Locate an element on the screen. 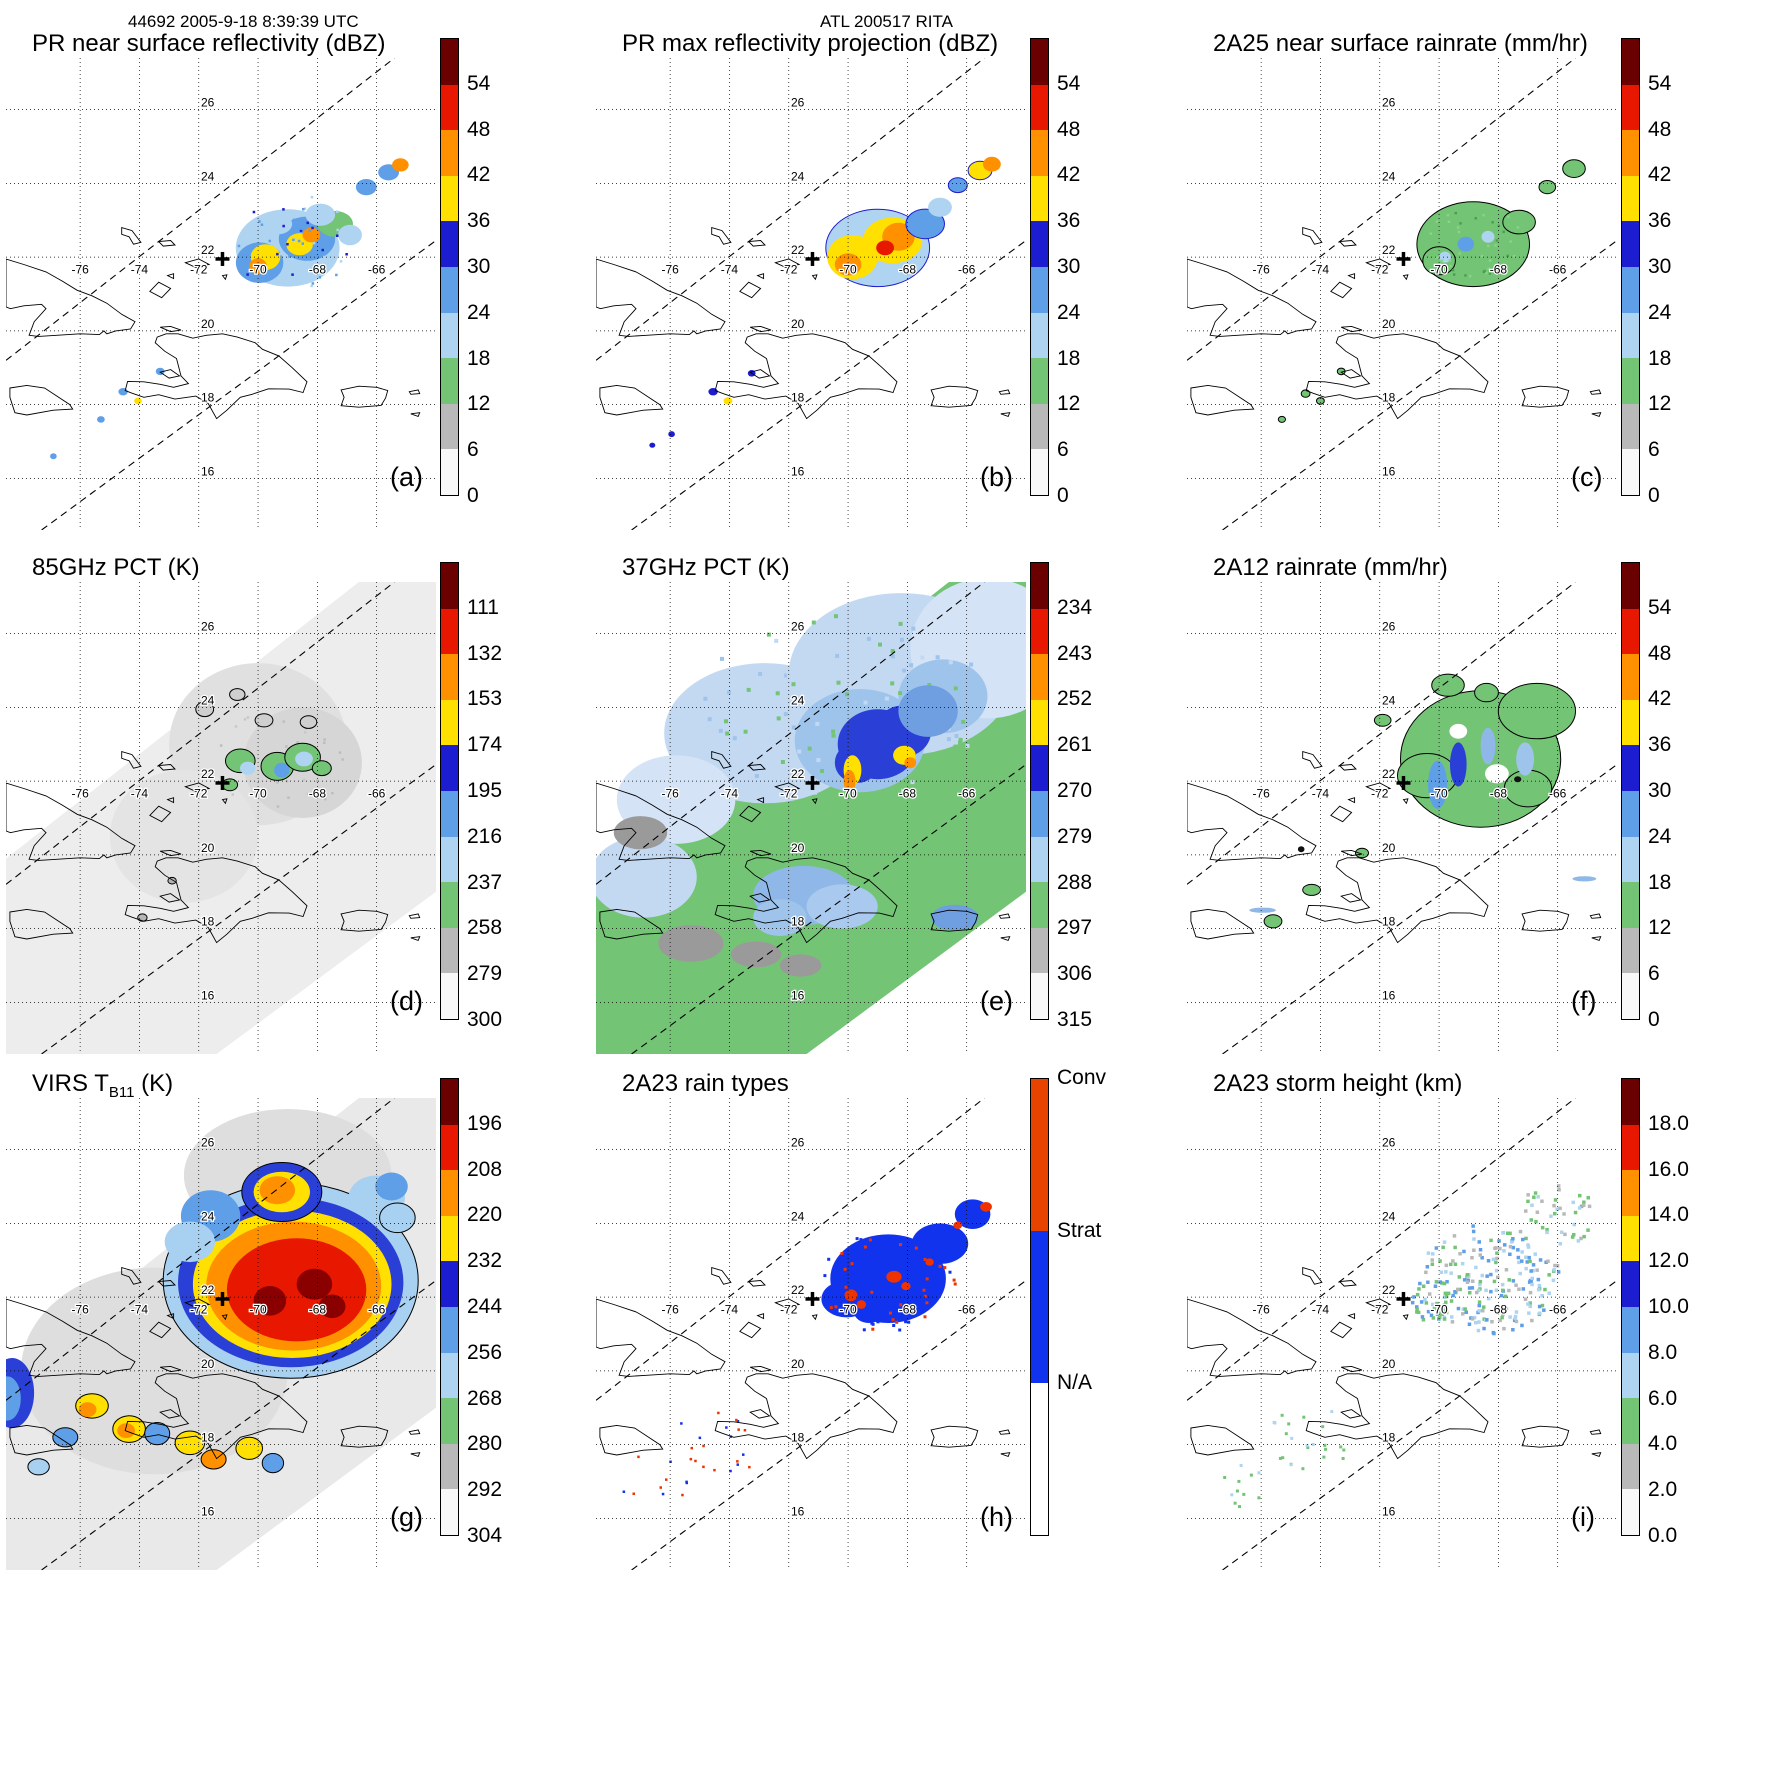 The height and width of the screenshot is (1771, 1771). caicos-coastline is located at coordinates (787, 787).